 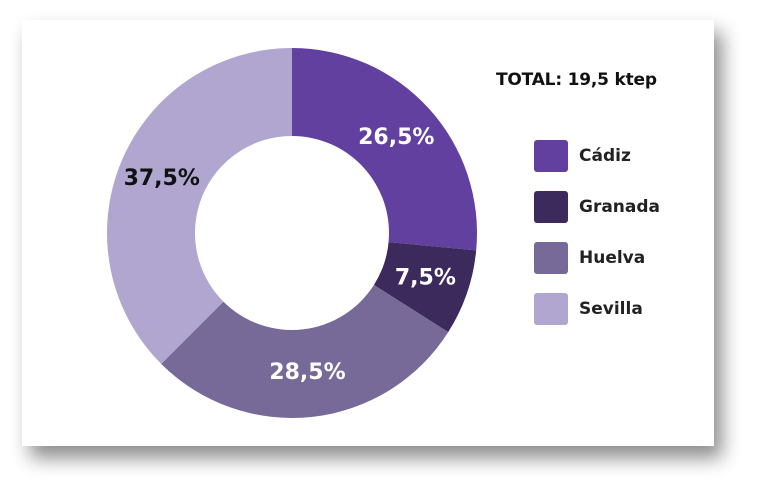 I want to click on legend-swatch-sevilla, so click(x=551, y=309).